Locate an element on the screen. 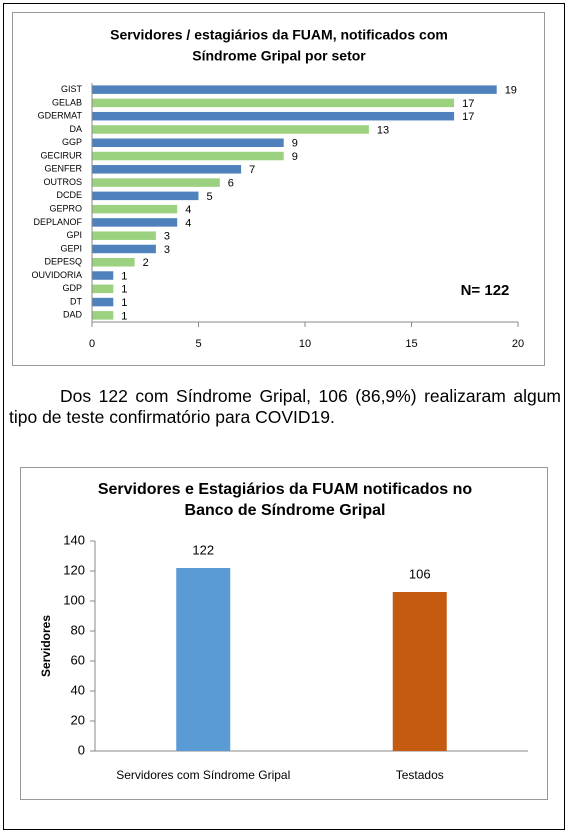  category-label: GEPI is located at coordinates (71, 248).